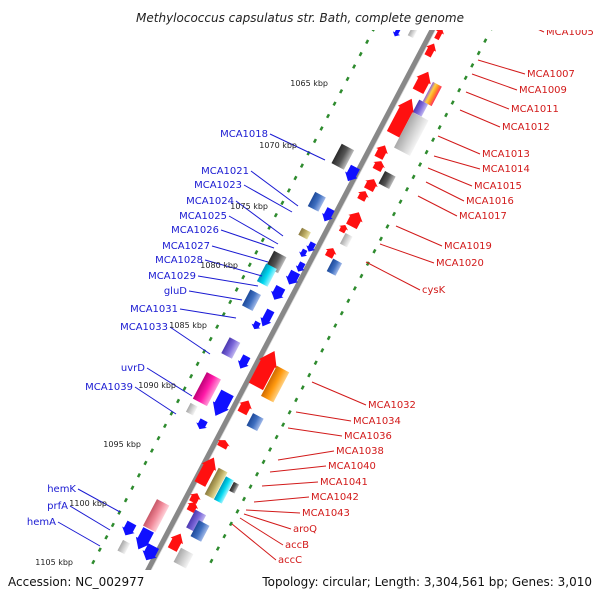 Image resolution: width=600 pixels, height=600 pixels. What do you see at coordinates (305, 529) in the screenshot?
I see `right-gene-label: aroQ` at bounding box center [305, 529].